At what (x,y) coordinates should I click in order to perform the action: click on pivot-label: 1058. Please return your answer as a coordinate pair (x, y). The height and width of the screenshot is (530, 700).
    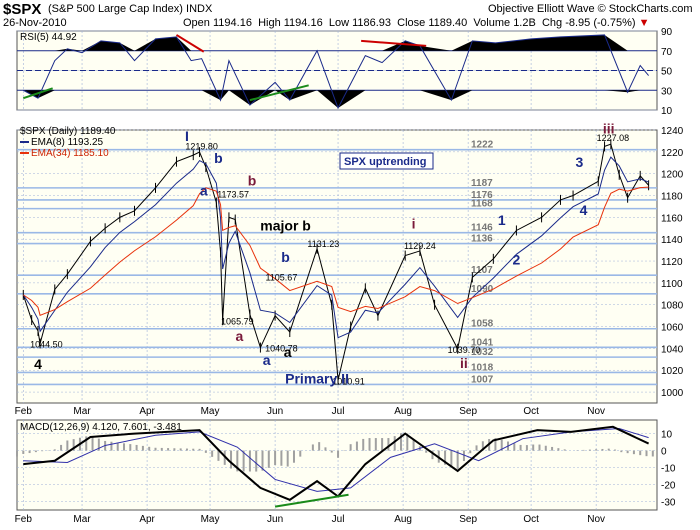
    Looking at the image, I should click on (482, 324).